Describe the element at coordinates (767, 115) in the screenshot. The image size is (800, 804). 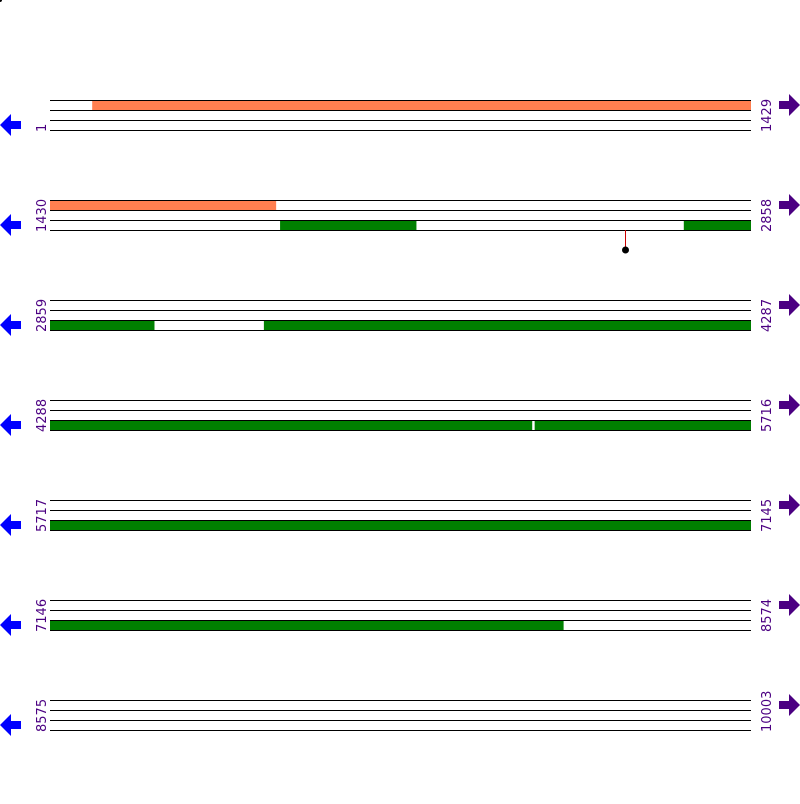
I see `end-position-label: 1429` at that location.